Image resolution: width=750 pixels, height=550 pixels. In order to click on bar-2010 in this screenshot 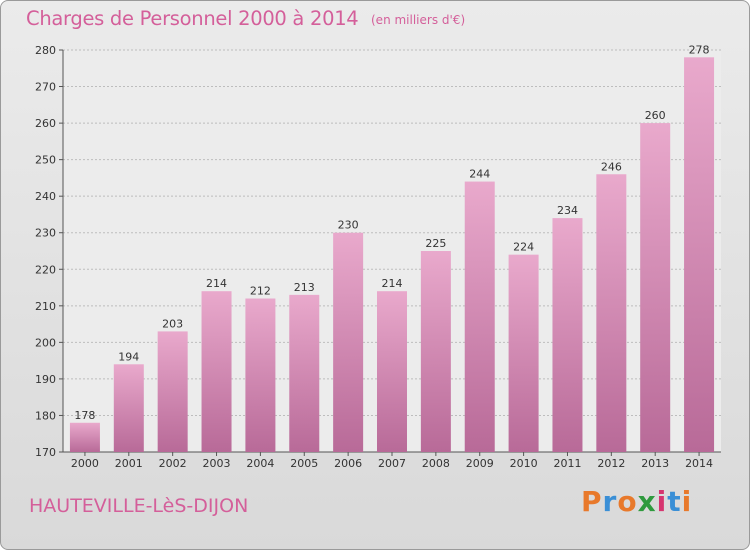, I will do `click(523, 353)`.